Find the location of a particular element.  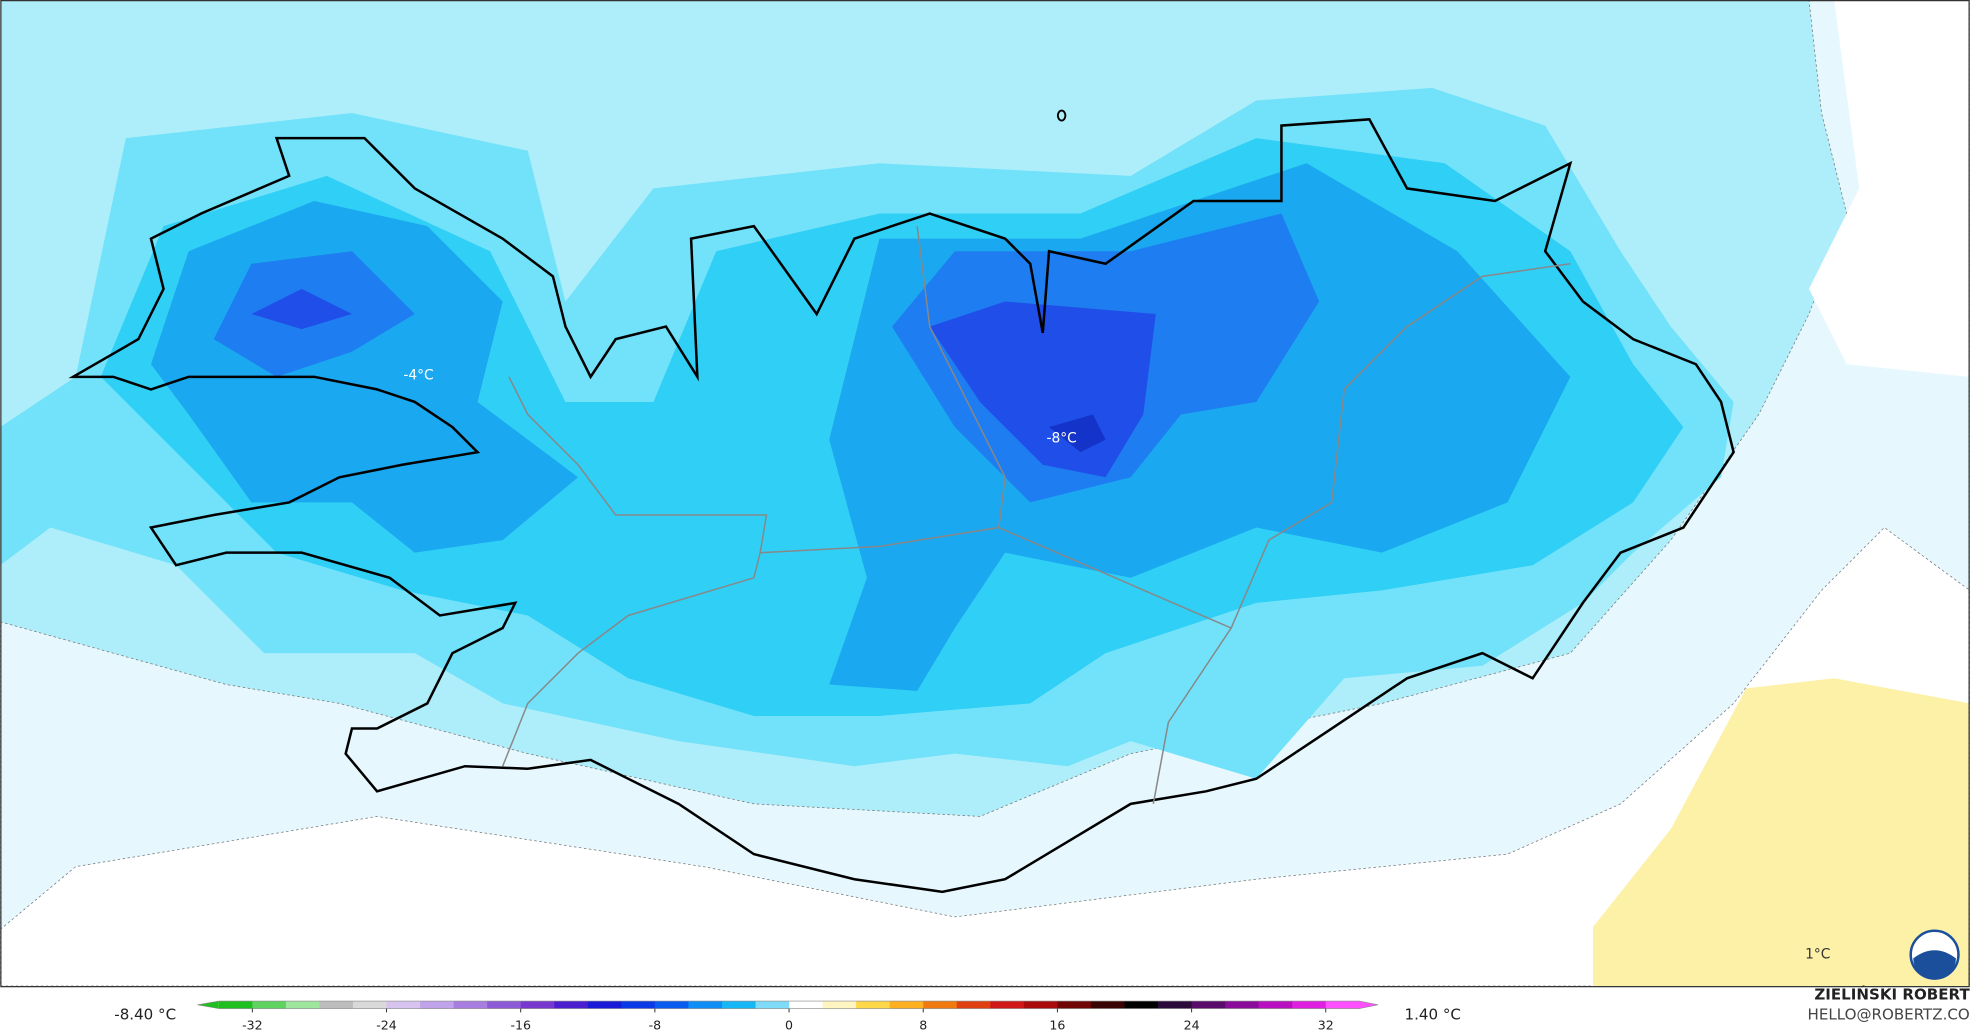

colorbar-tick-label: 0 is located at coordinates (789, 1025).